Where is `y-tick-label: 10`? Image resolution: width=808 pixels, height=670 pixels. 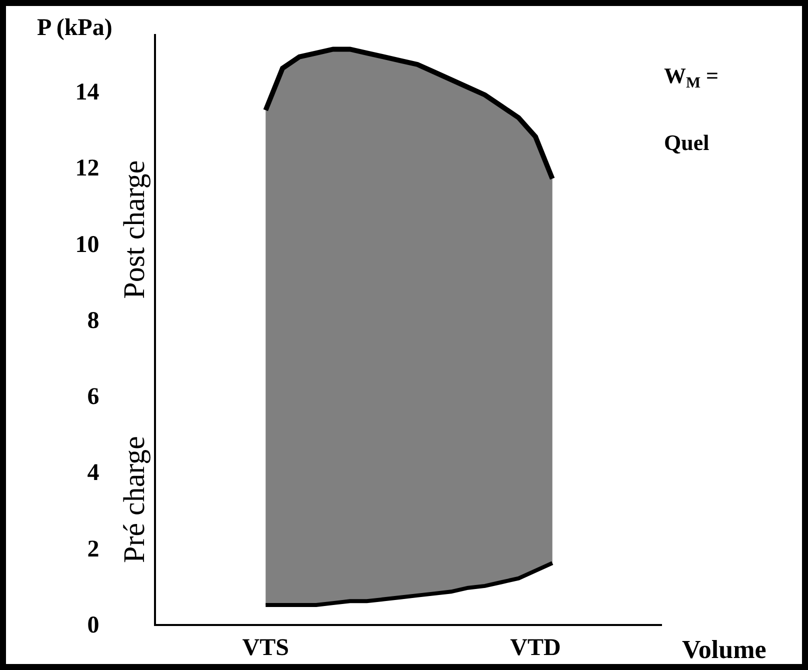
y-tick-label: 10 is located at coordinates (87, 245).